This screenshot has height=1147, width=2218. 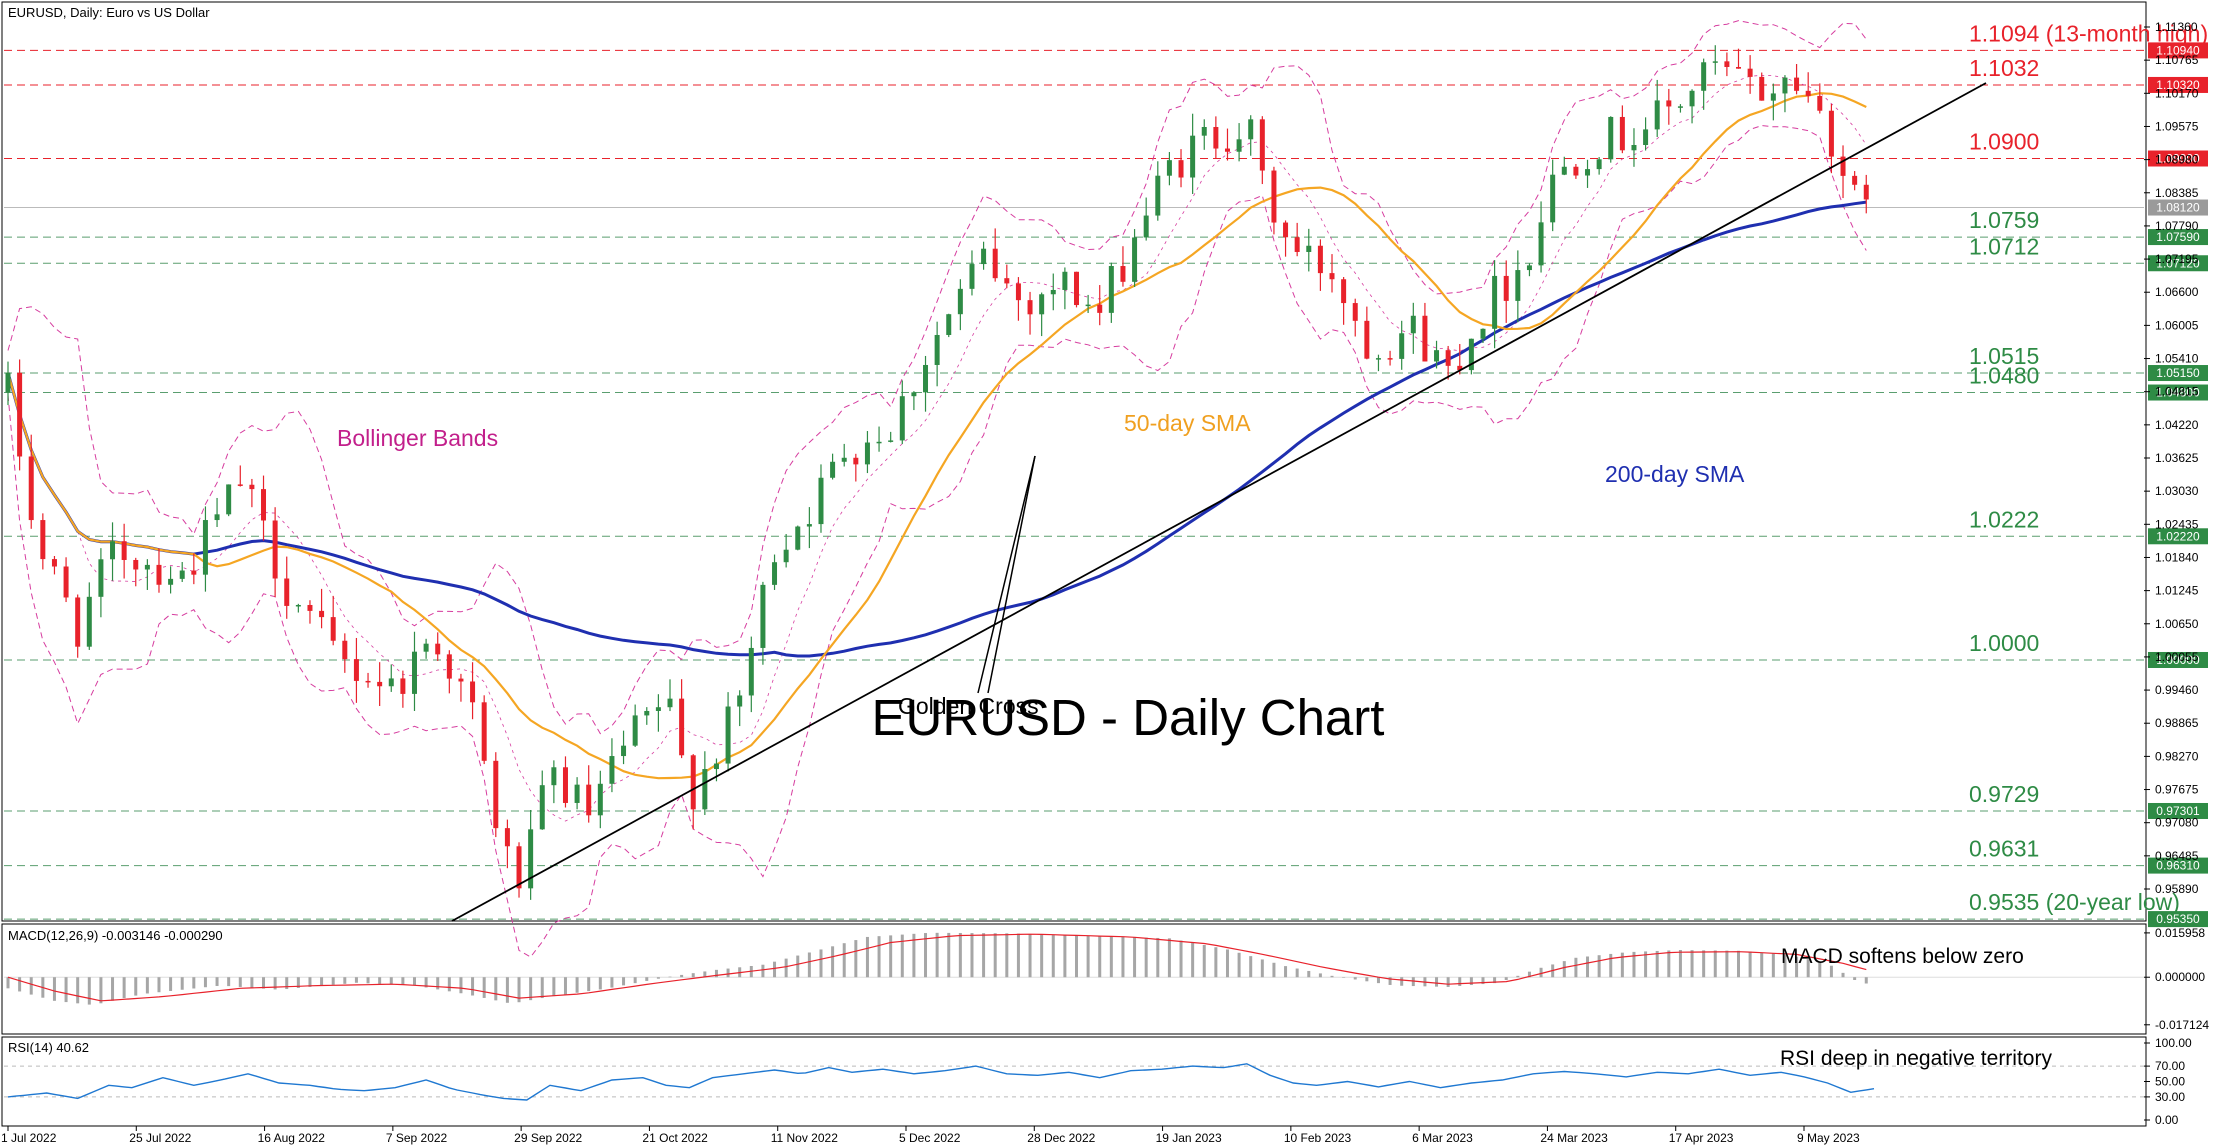 I want to click on macd-tick-label: 0.000000, so click(x=2180, y=977).